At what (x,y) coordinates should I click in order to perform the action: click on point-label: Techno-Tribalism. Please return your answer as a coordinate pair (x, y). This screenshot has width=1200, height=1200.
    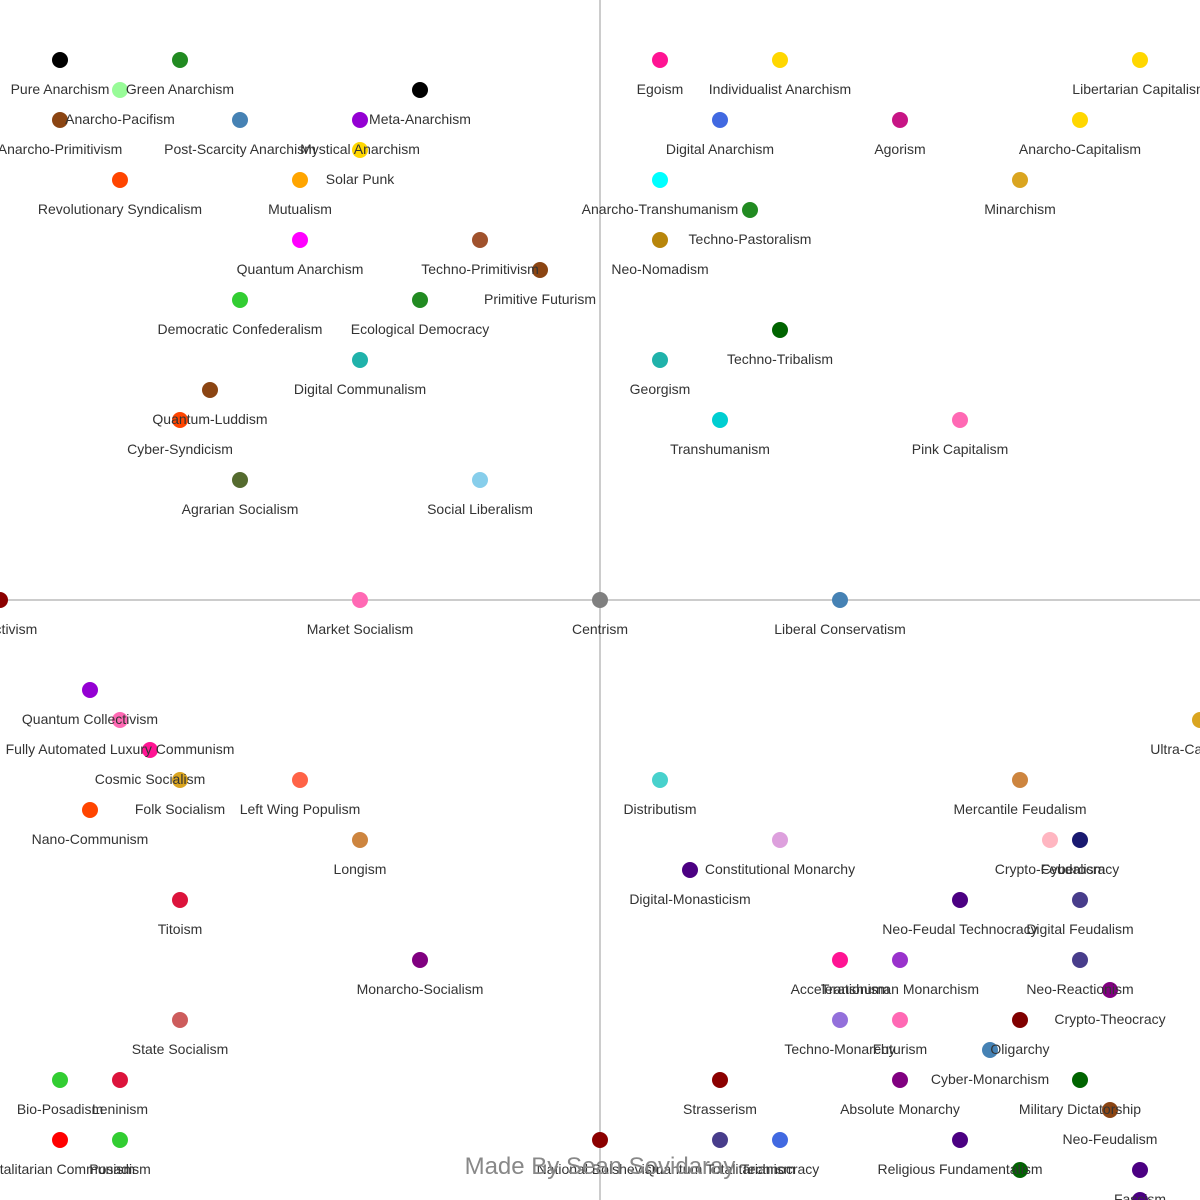
    Looking at the image, I should click on (780, 359).